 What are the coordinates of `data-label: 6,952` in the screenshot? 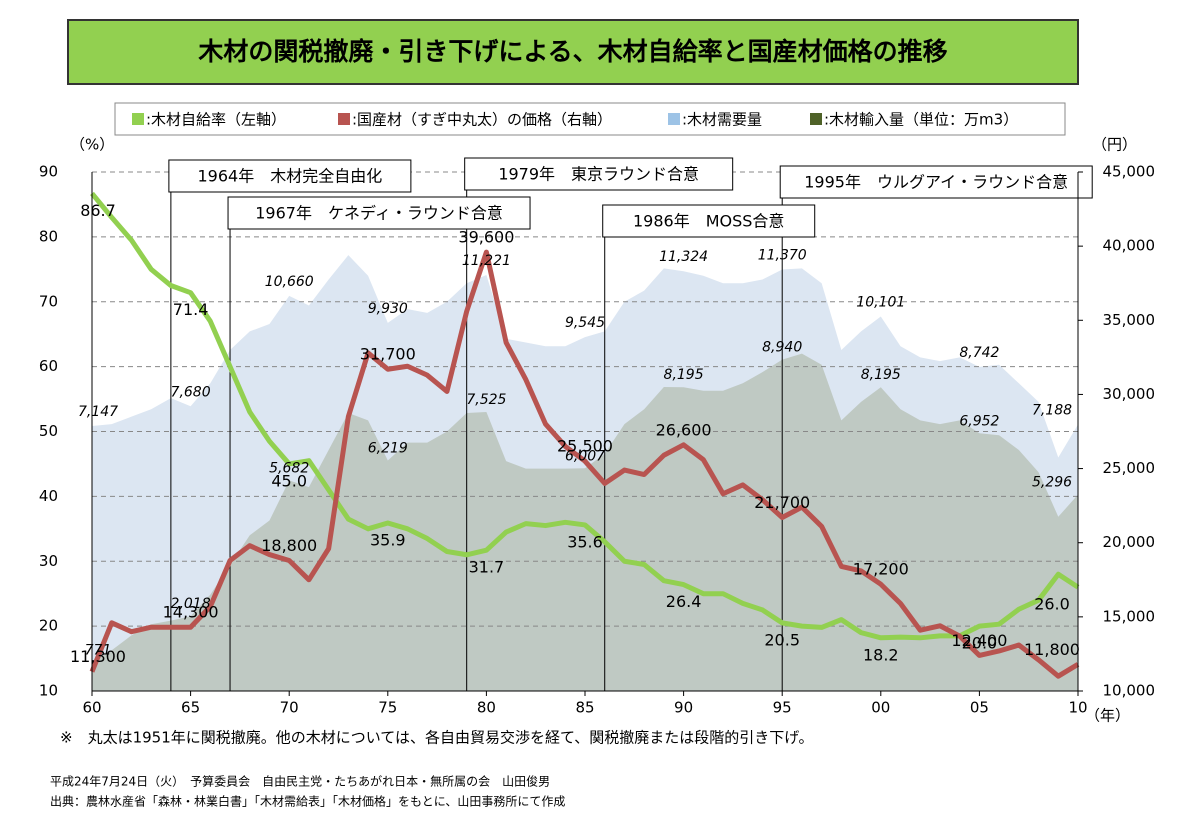 It's located at (979, 421).